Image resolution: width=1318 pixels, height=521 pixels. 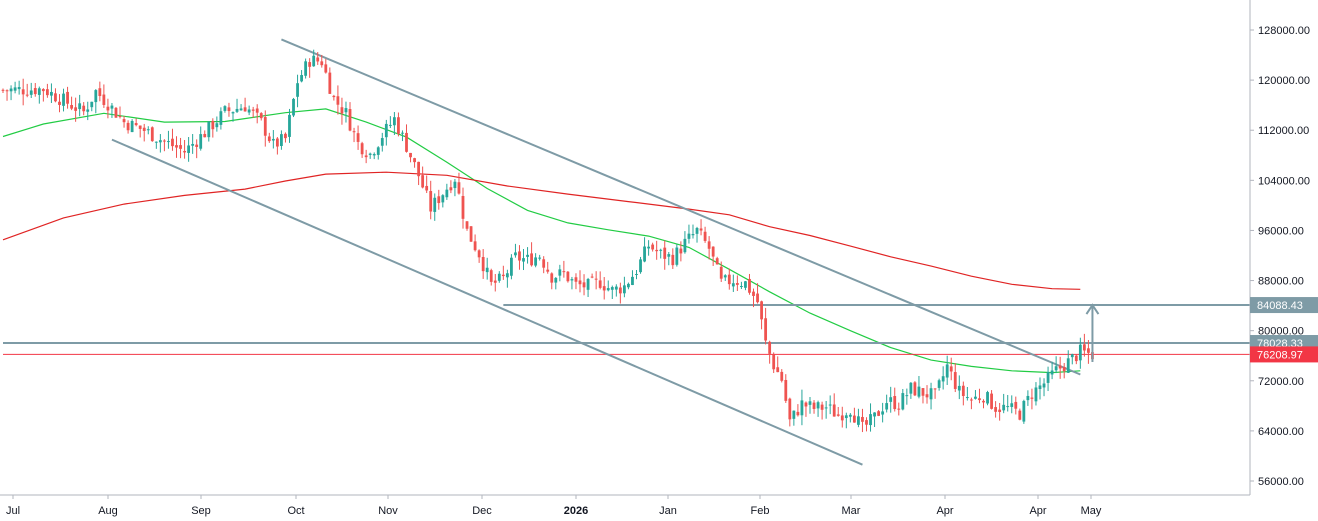 What do you see at coordinates (851, 511) in the screenshot?
I see `time-tick-label: Mar` at bounding box center [851, 511].